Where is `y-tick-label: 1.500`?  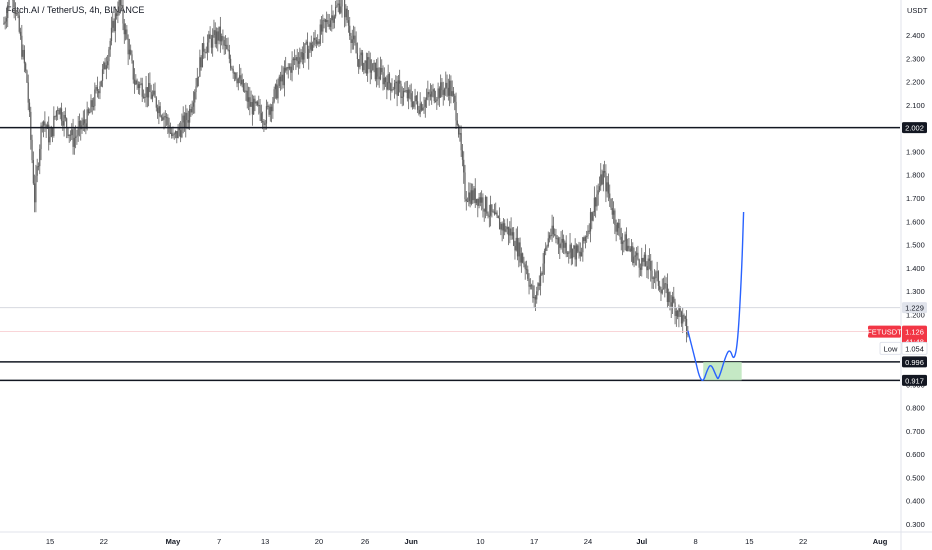 y-tick-label: 1.500 is located at coordinates (915, 245).